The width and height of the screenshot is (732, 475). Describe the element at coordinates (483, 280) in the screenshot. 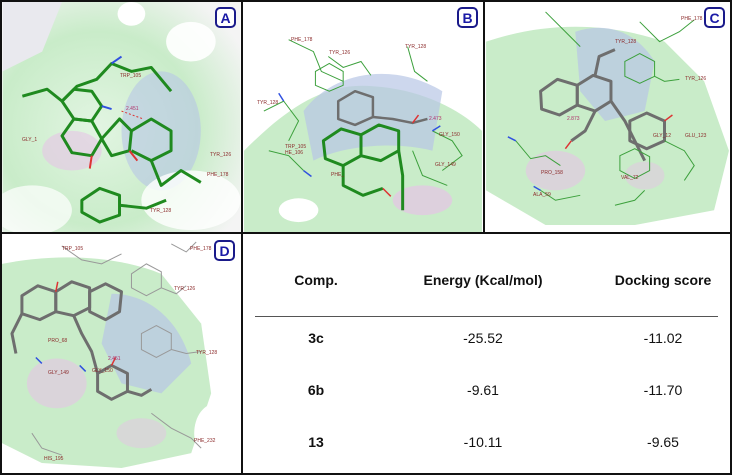

I see `header-energy: Energy (Kcal/mol)` at that location.